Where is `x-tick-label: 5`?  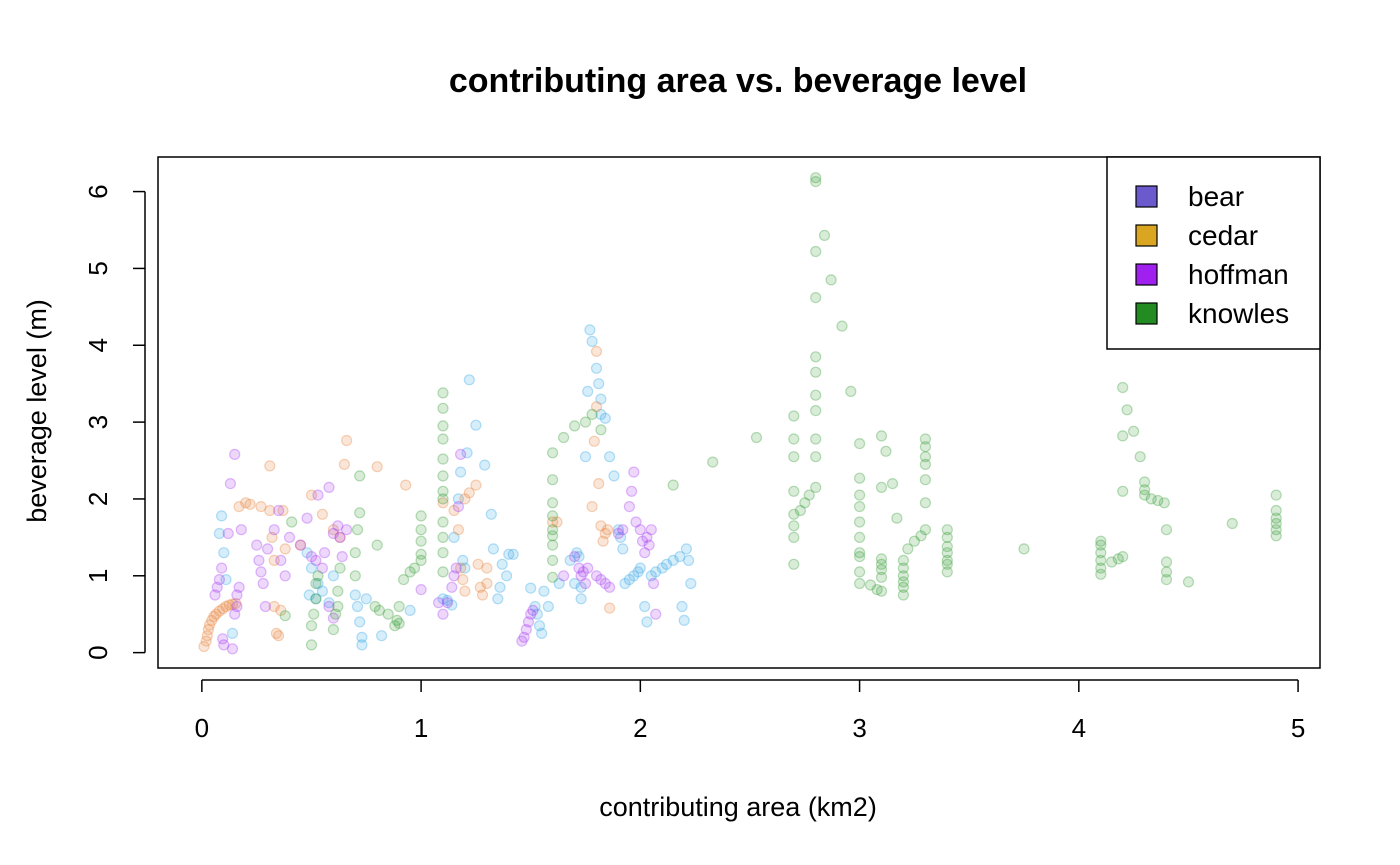
x-tick-label: 5 is located at coordinates (1298, 728).